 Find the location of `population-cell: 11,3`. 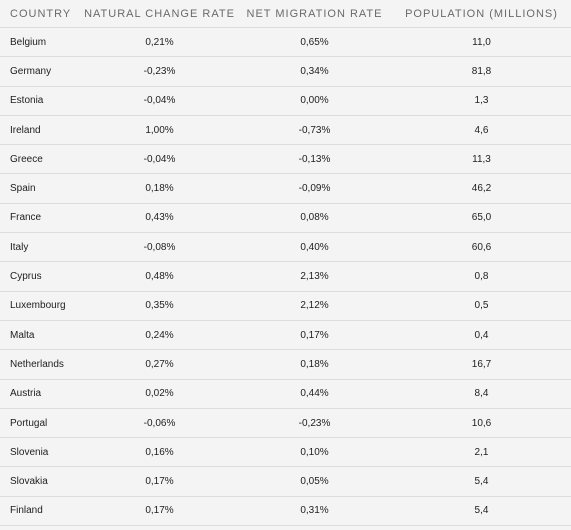

population-cell: 11,3 is located at coordinates (481, 159).